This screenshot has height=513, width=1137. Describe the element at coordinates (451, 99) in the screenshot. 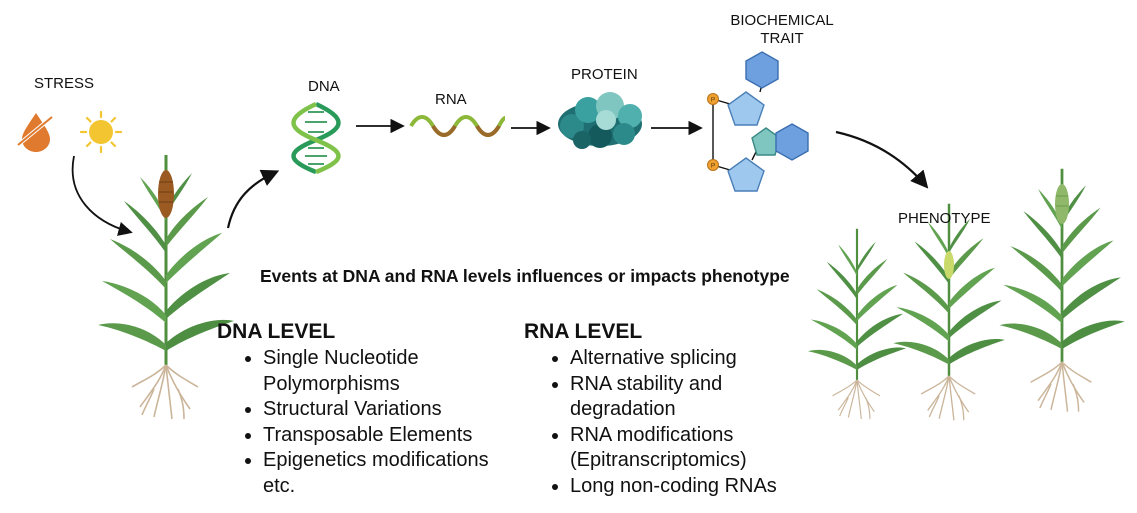

I see `rna-label: RNA` at that location.